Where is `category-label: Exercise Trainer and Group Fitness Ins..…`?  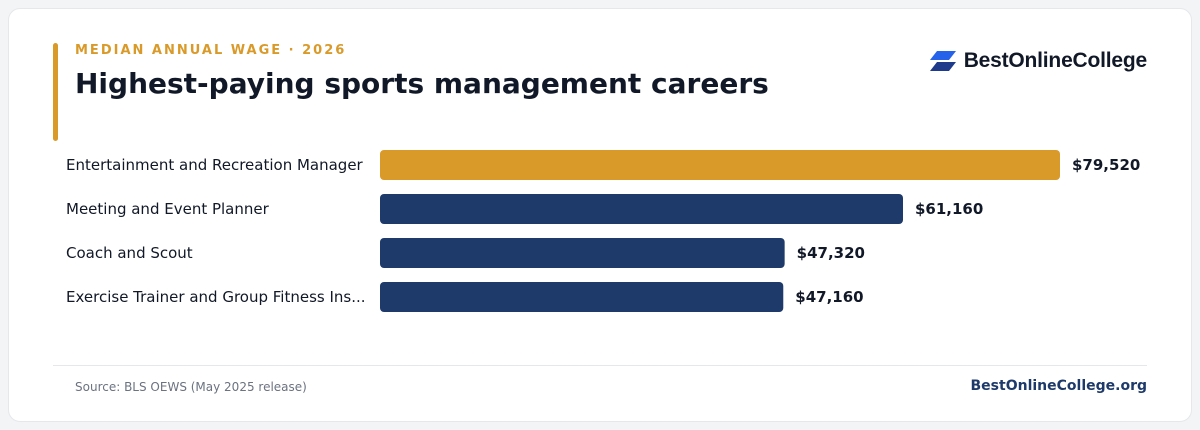
category-label: Exercise Trainer and Group Fitness Ins..… is located at coordinates (216, 297).